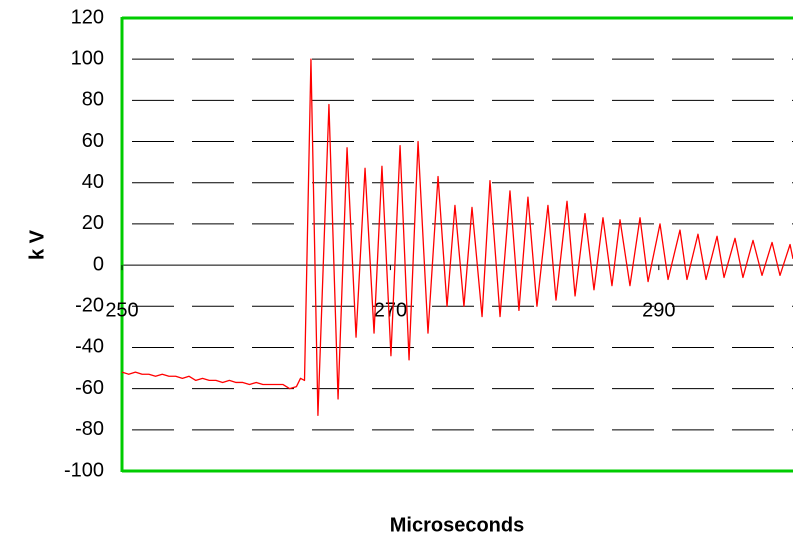  Describe the element at coordinates (89, 388) in the screenshot. I see `y-tick-label: -60` at that location.